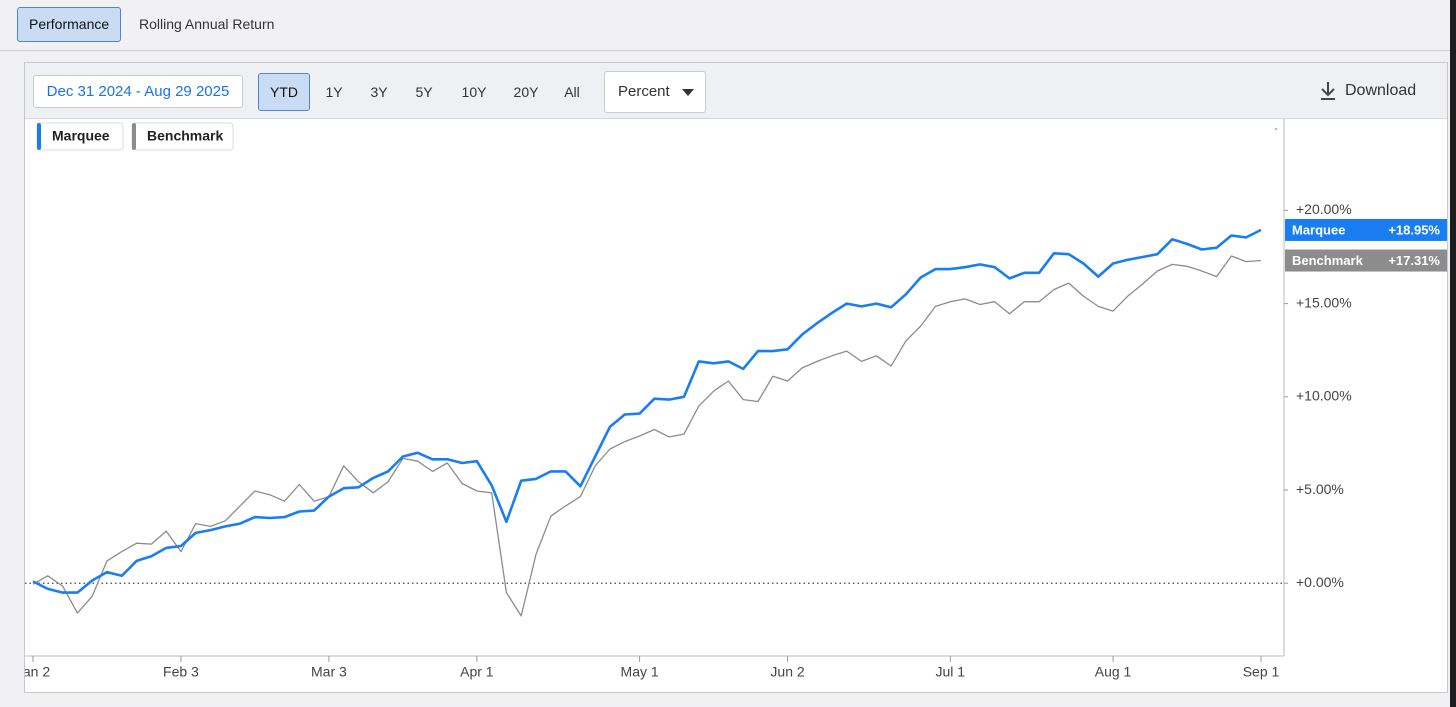 This screenshot has width=1456, height=707. I want to click on date-range: Dec 31 2024 - Aug 29 2025, so click(138, 91).